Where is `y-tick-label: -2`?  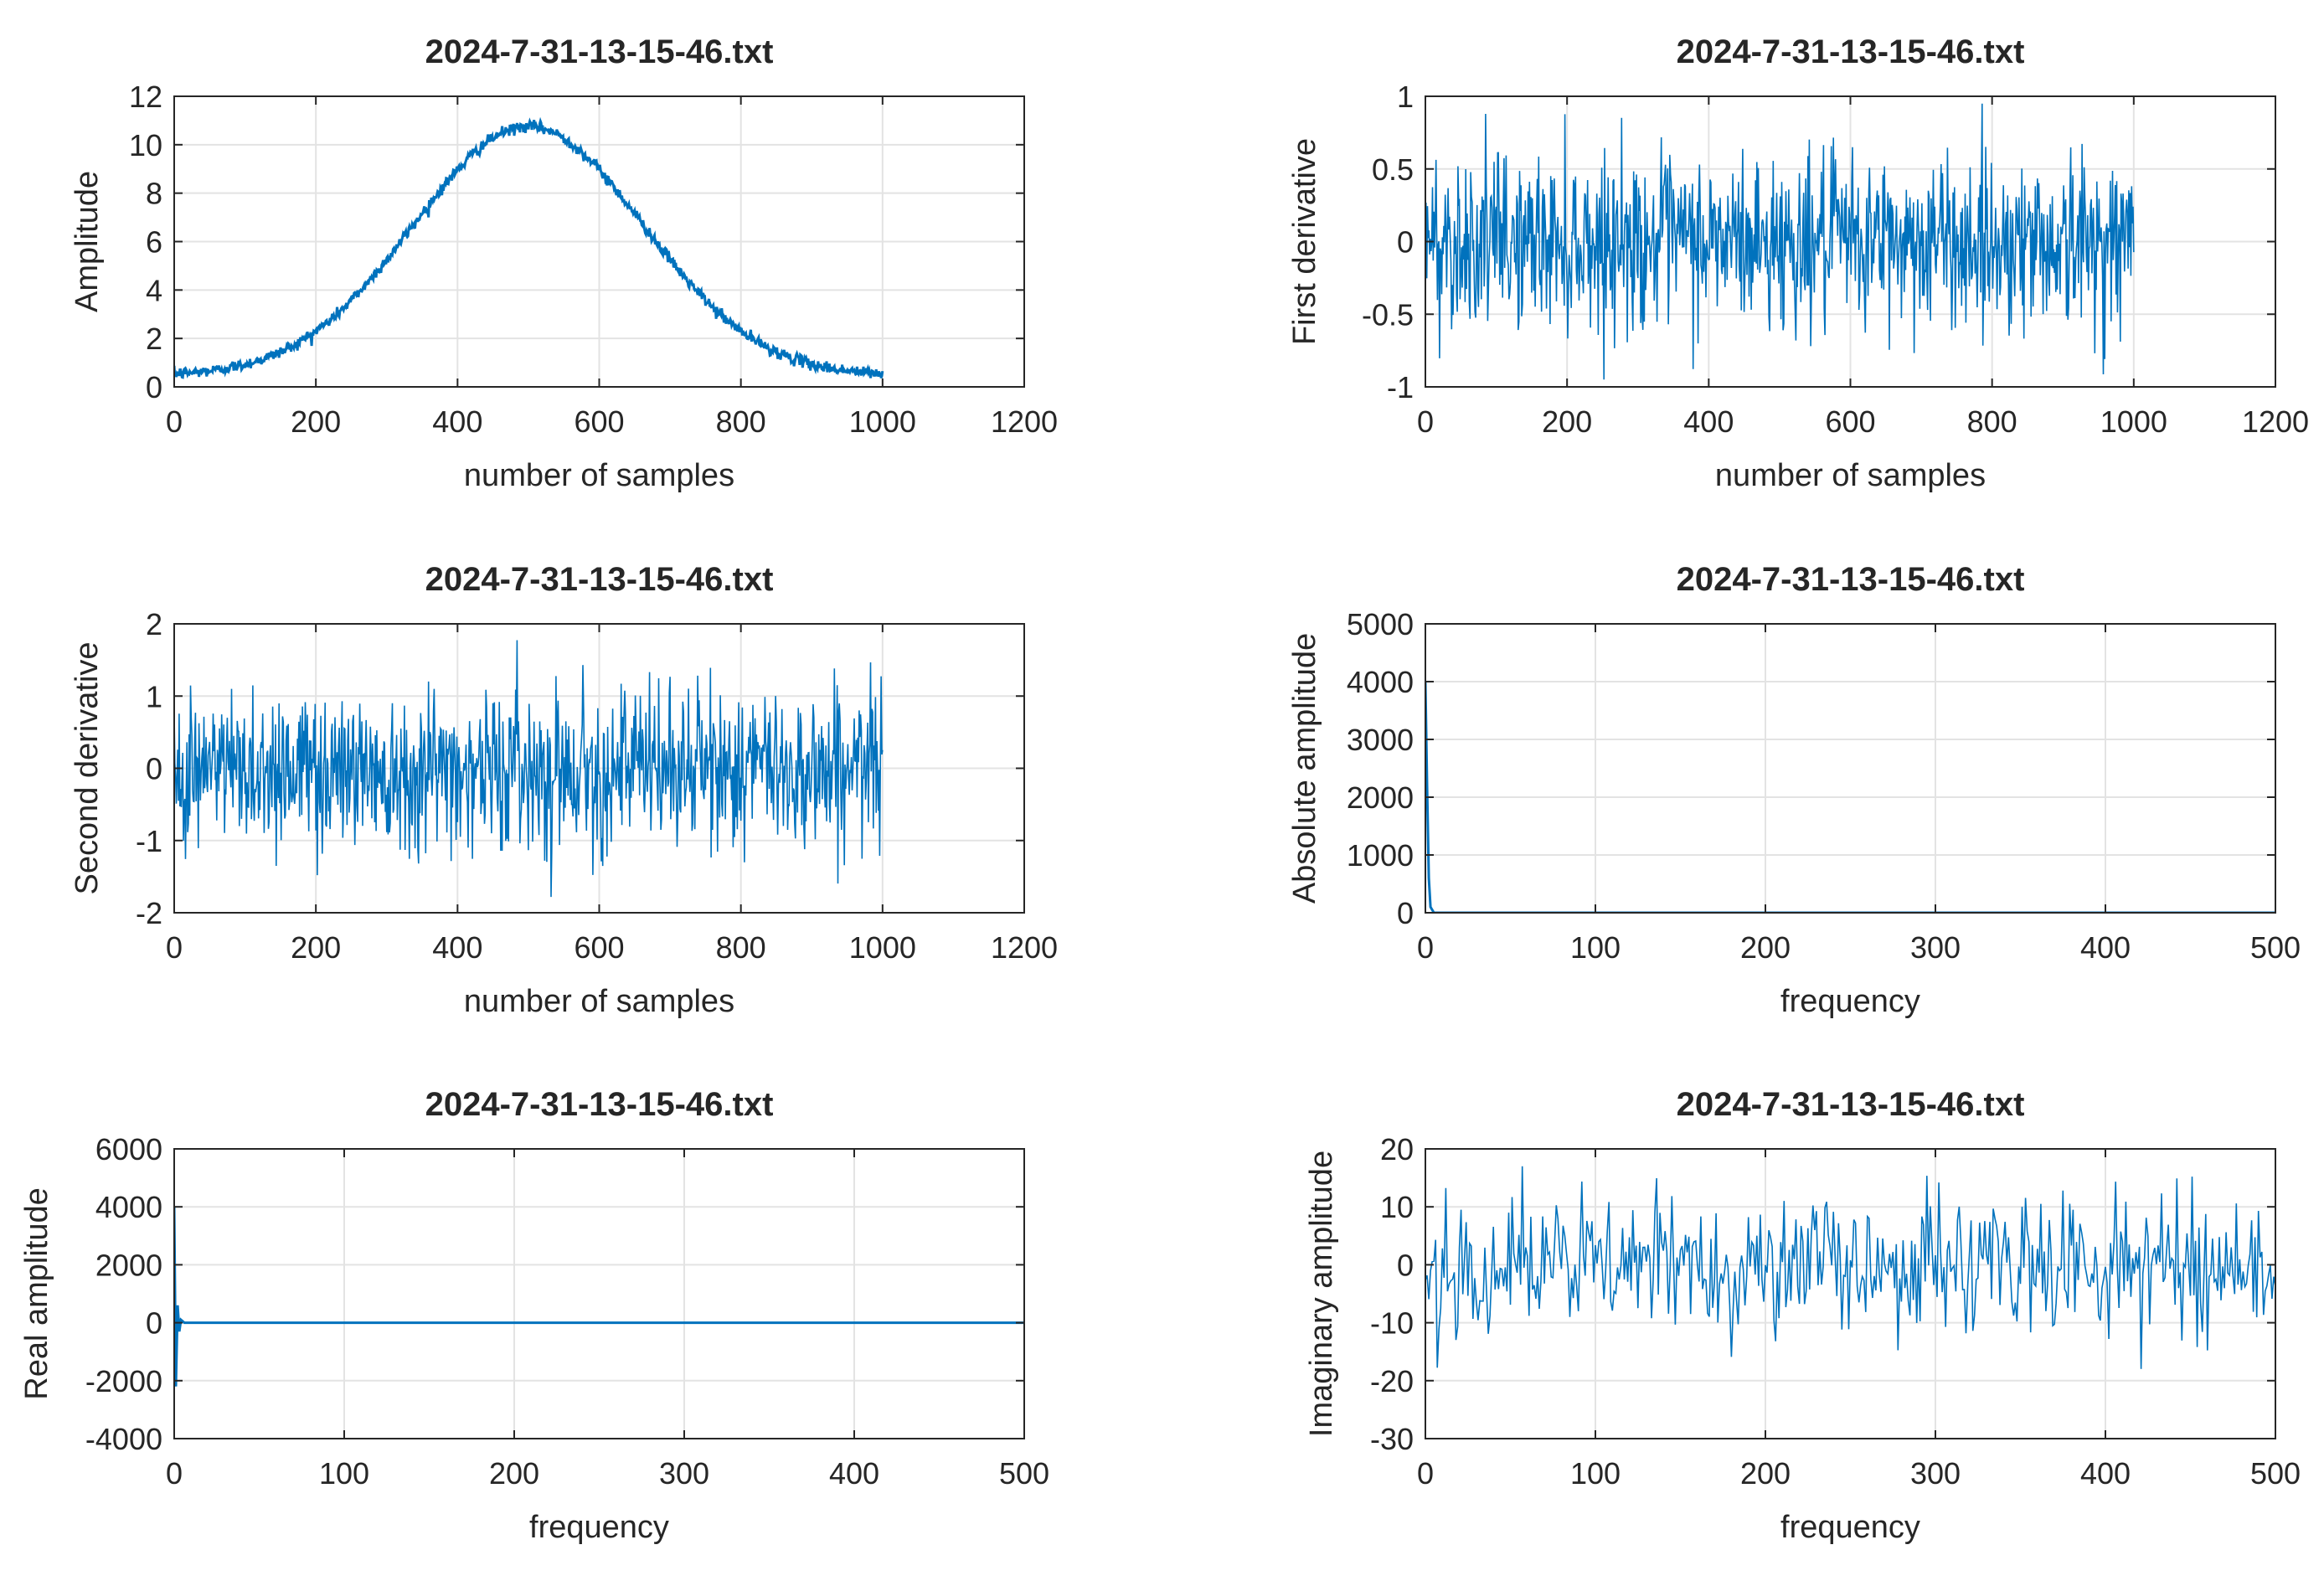 y-tick-label: -2 is located at coordinates (149, 913).